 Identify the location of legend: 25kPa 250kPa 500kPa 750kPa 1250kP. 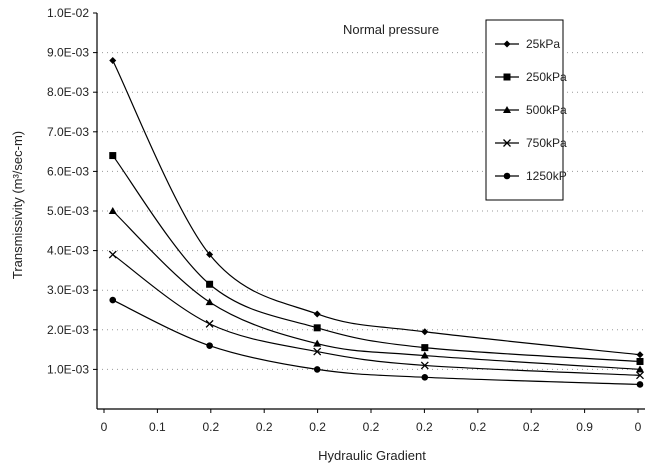
(526, 110).